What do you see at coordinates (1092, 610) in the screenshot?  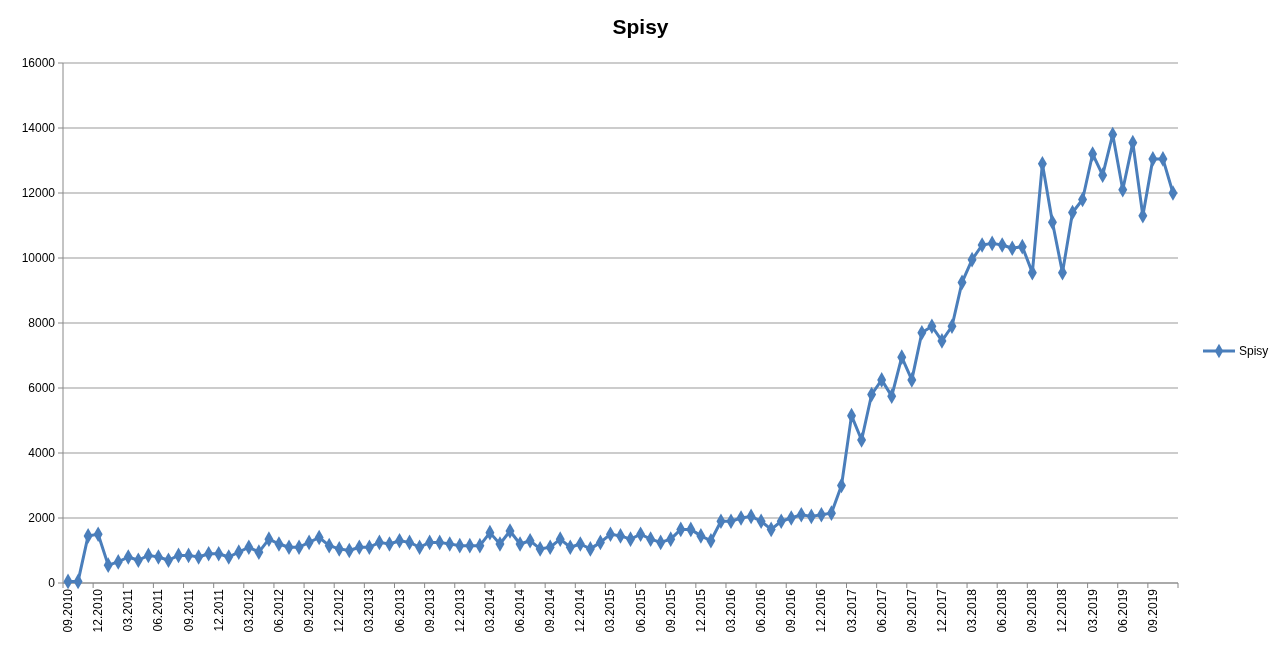 I see `x-tick-label: 03.2019` at bounding box center [1092, 610].